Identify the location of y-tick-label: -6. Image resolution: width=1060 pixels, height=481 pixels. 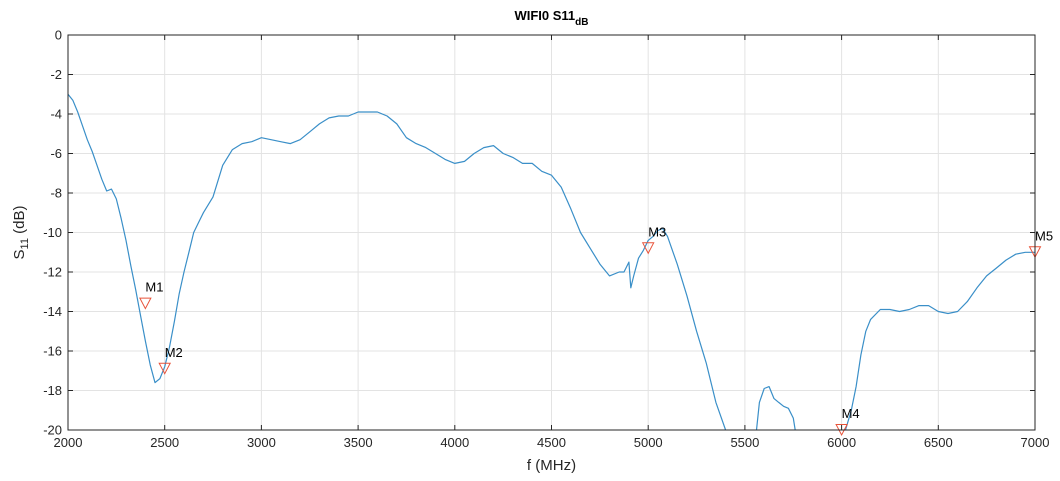
(56, 153).